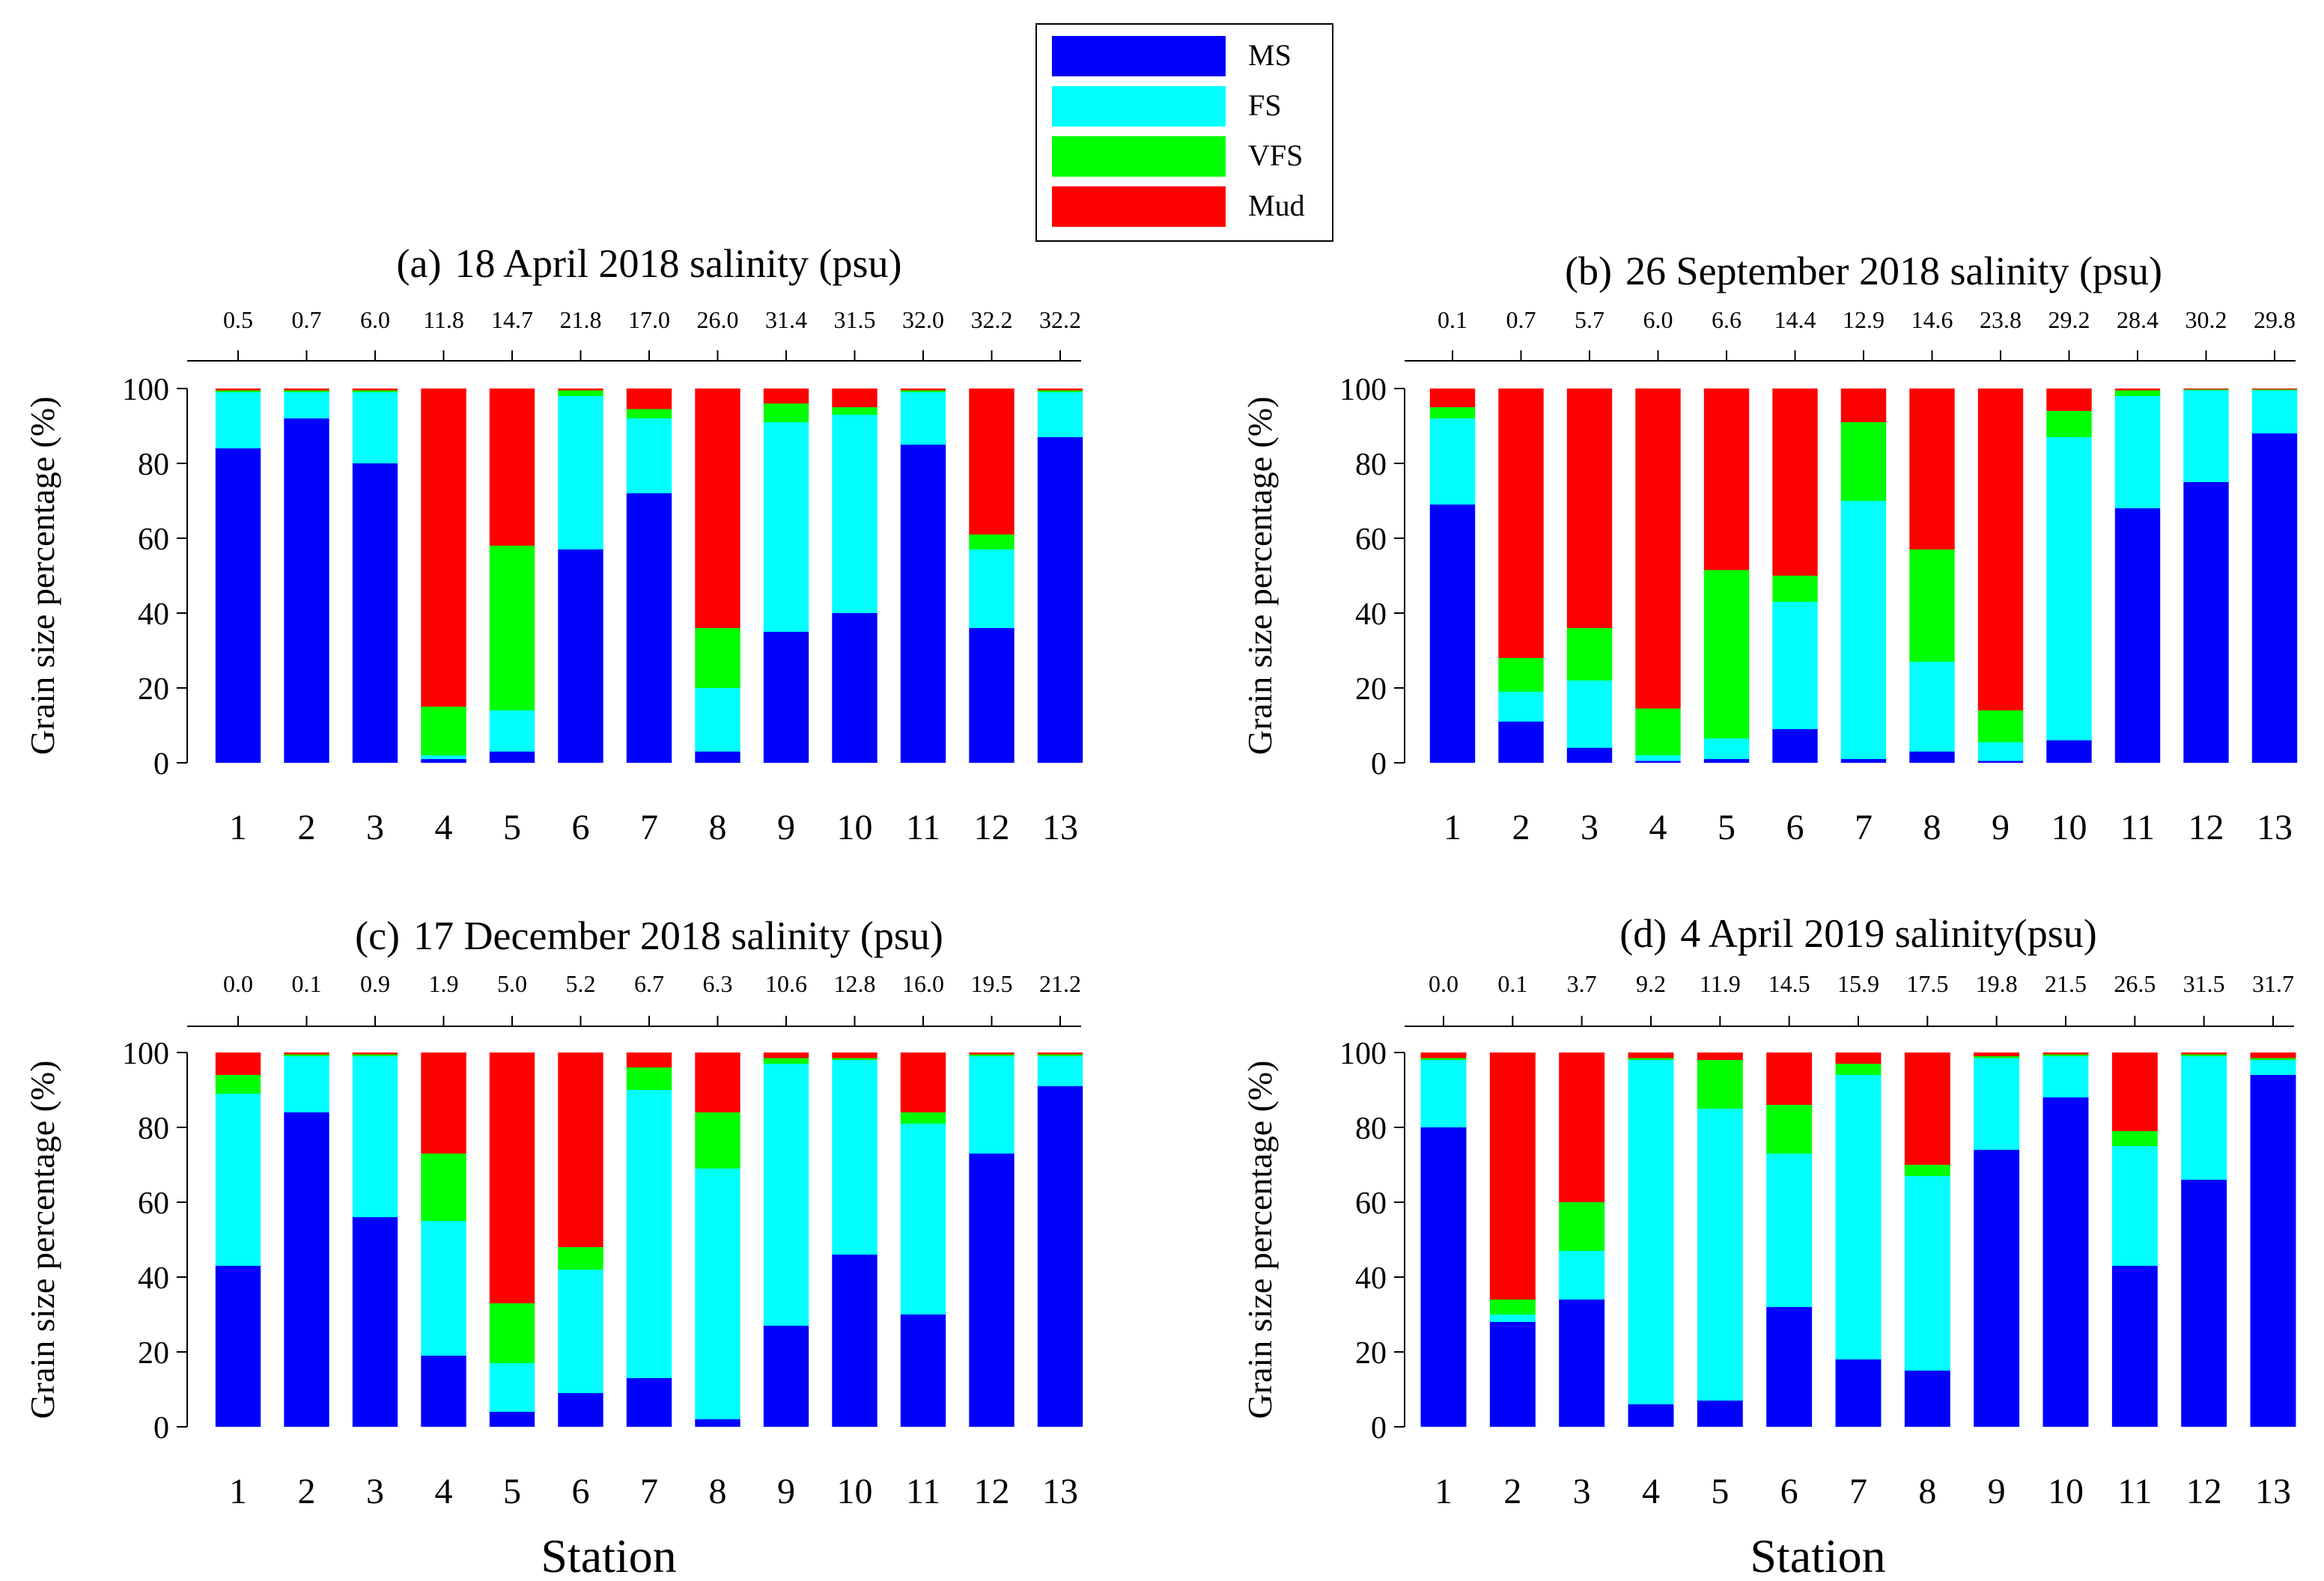  What do you see at coordinates (678, 935) in the screenshot?
I see `panel-title-text: 17 December 2018 salinity (psu)` at bounding box center [678, 935].